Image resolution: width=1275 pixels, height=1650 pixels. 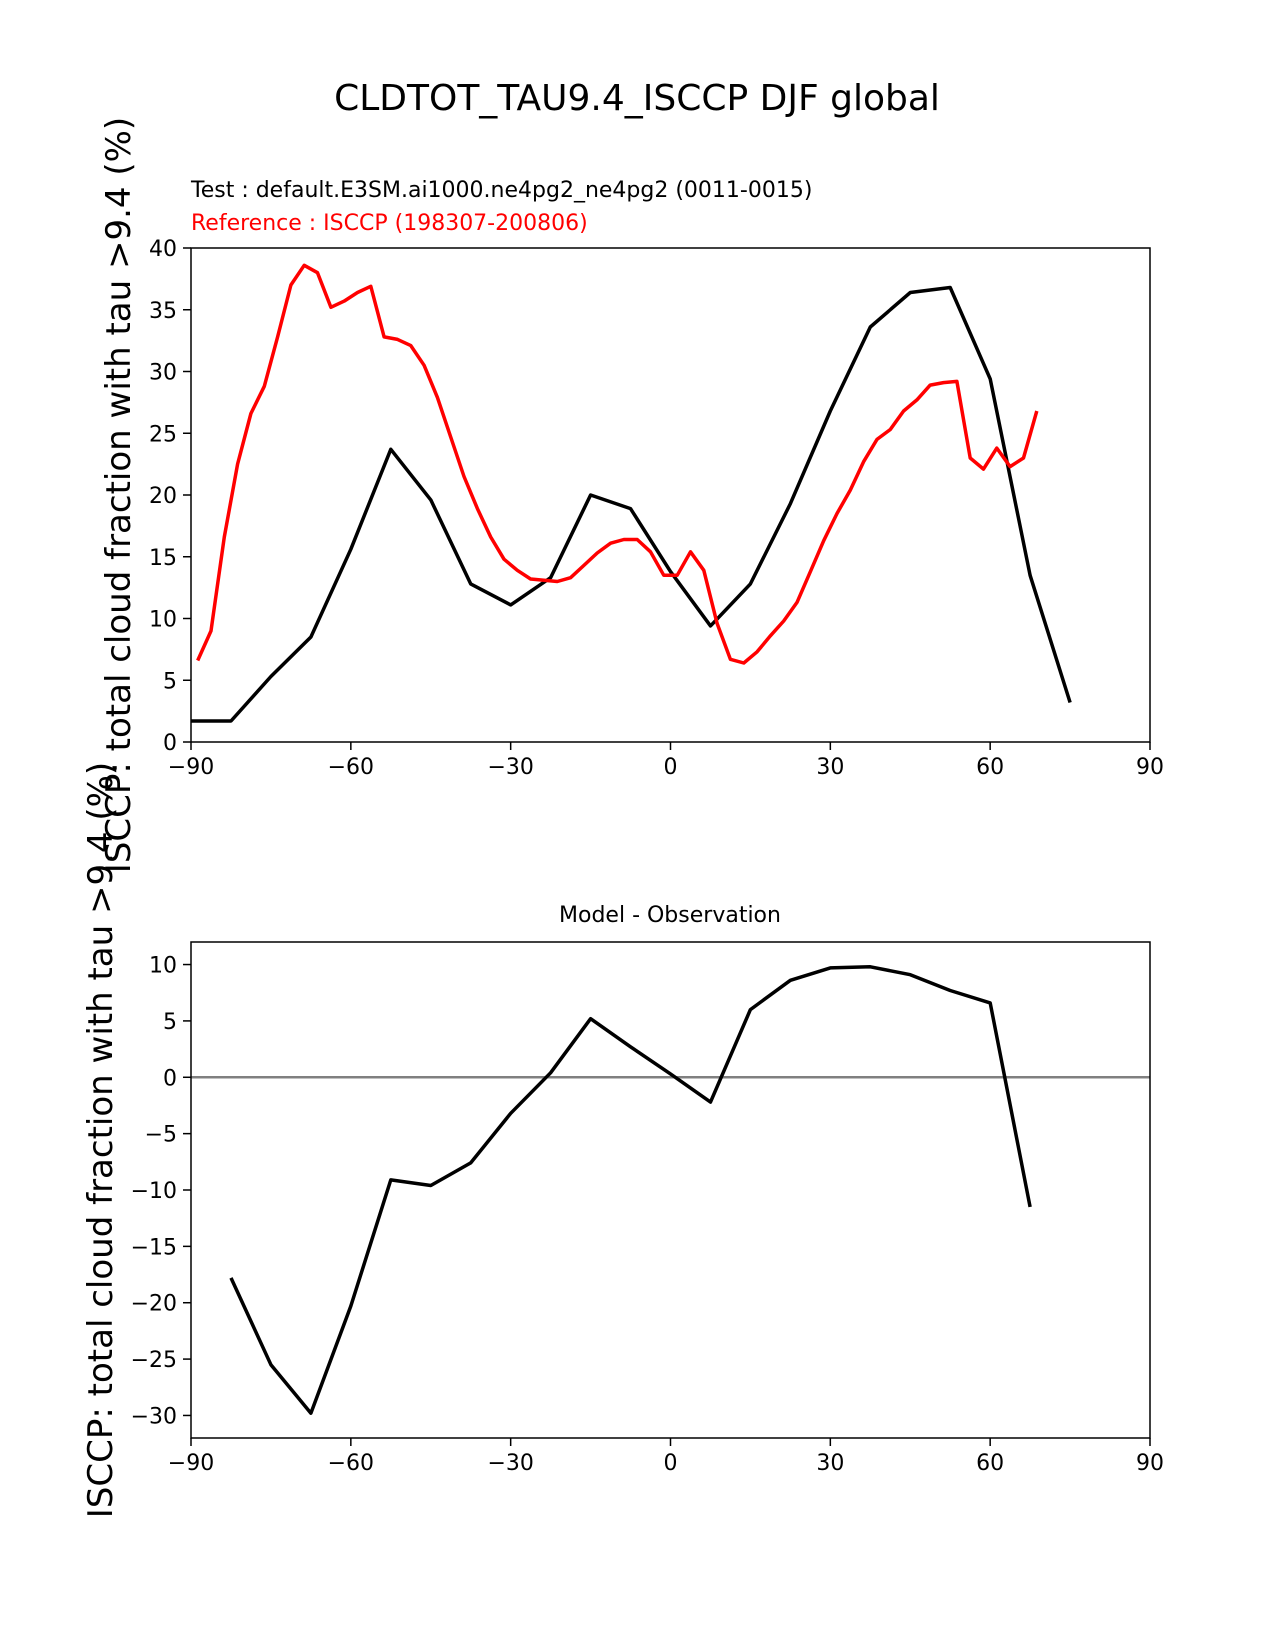 What do you see at coordinates (990, 1463) in the screenshot?
I see `bottom-x-tick-label: 60` at bounding box center [990, 1463].